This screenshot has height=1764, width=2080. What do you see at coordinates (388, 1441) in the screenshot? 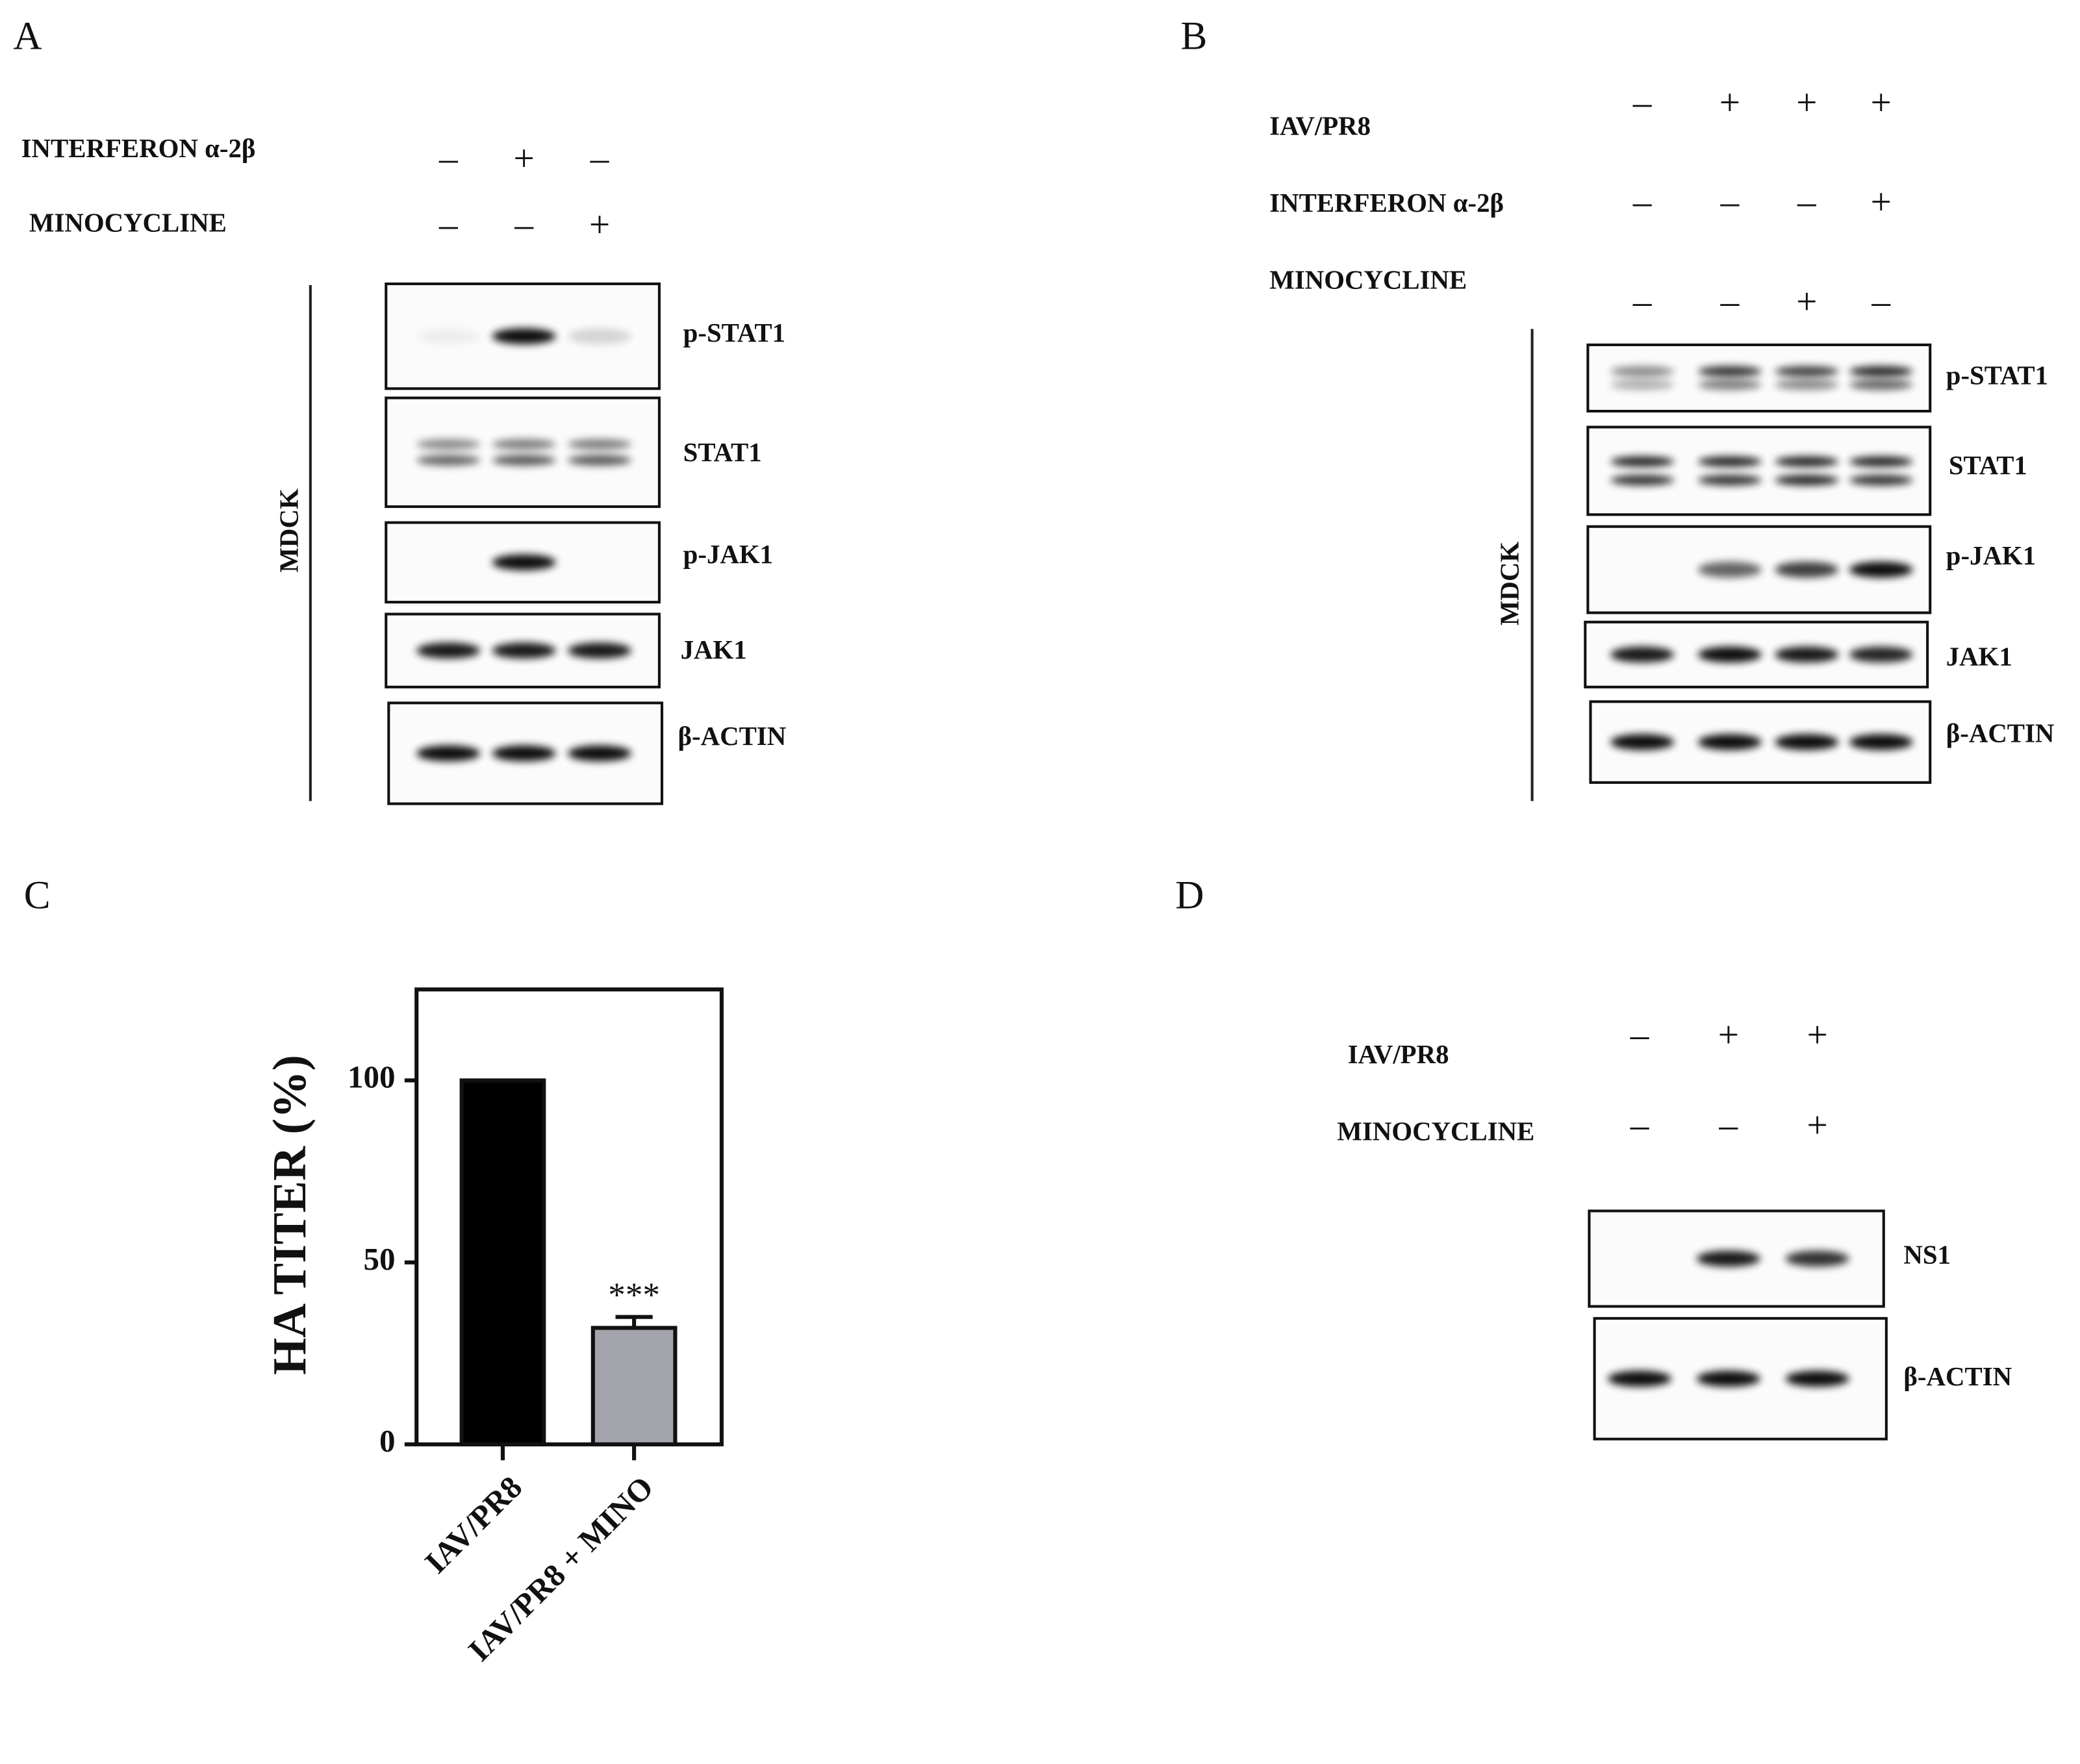
I see `y-tick-label: 0` at bounding box center [388, 1441].